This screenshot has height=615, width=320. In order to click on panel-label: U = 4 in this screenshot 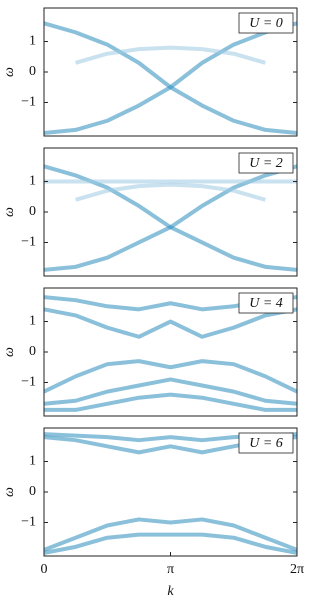, I will do `click(266, 303)`.